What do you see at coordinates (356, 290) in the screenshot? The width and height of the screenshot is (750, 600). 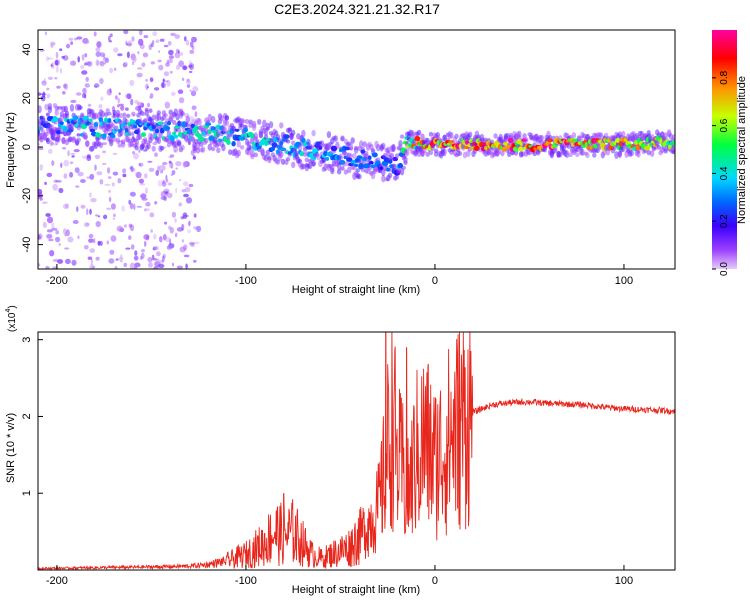 I see `spectrogram-x-label: Height of straight line (km)` at bounding box center [356, 290].